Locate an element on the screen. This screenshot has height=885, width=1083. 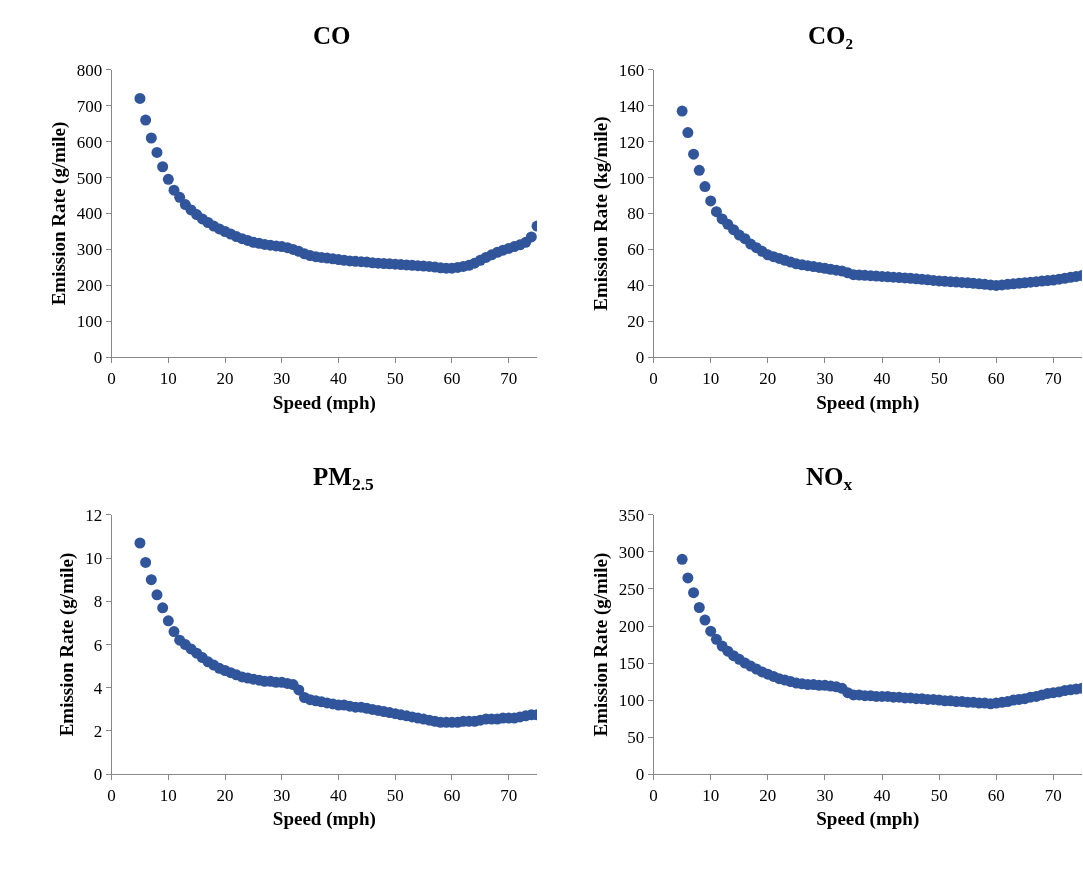
y-tick-label: 40 is located at coordinates (636, 286).